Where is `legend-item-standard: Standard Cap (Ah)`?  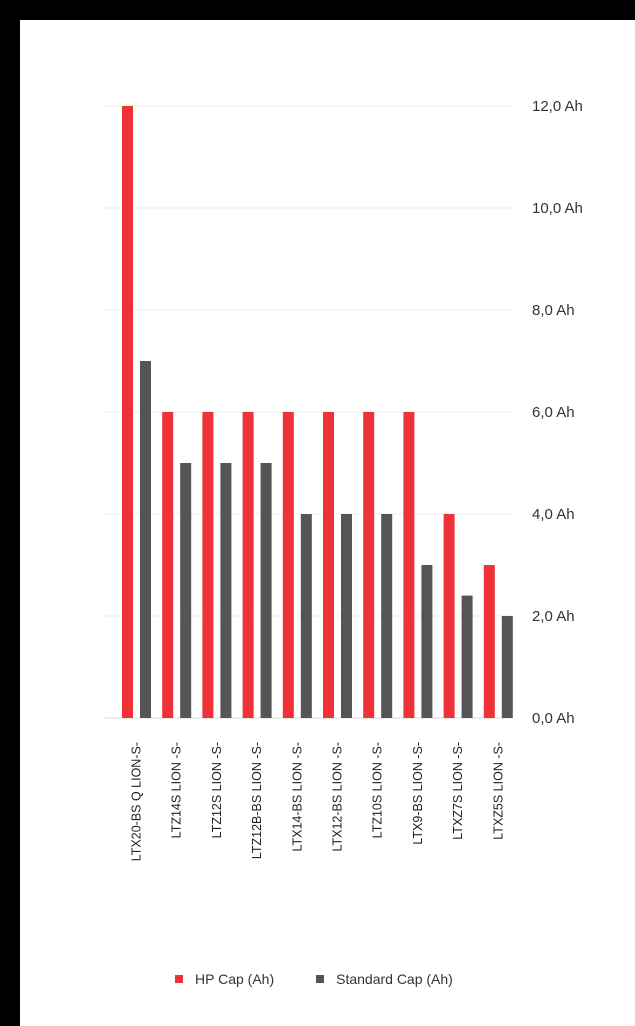
legend-item-standard: Standard Cap (Ah) is located at coordinates (384, 979).